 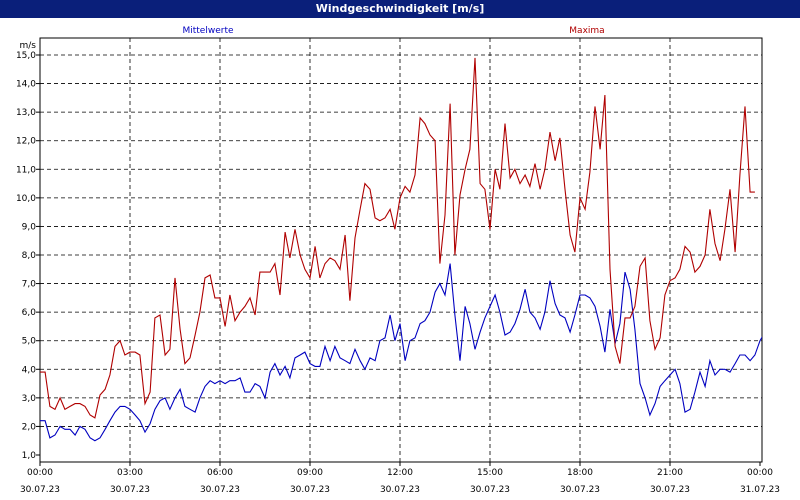 I want to click on y-tick-label: 6,0, so click(x=29, y=313).